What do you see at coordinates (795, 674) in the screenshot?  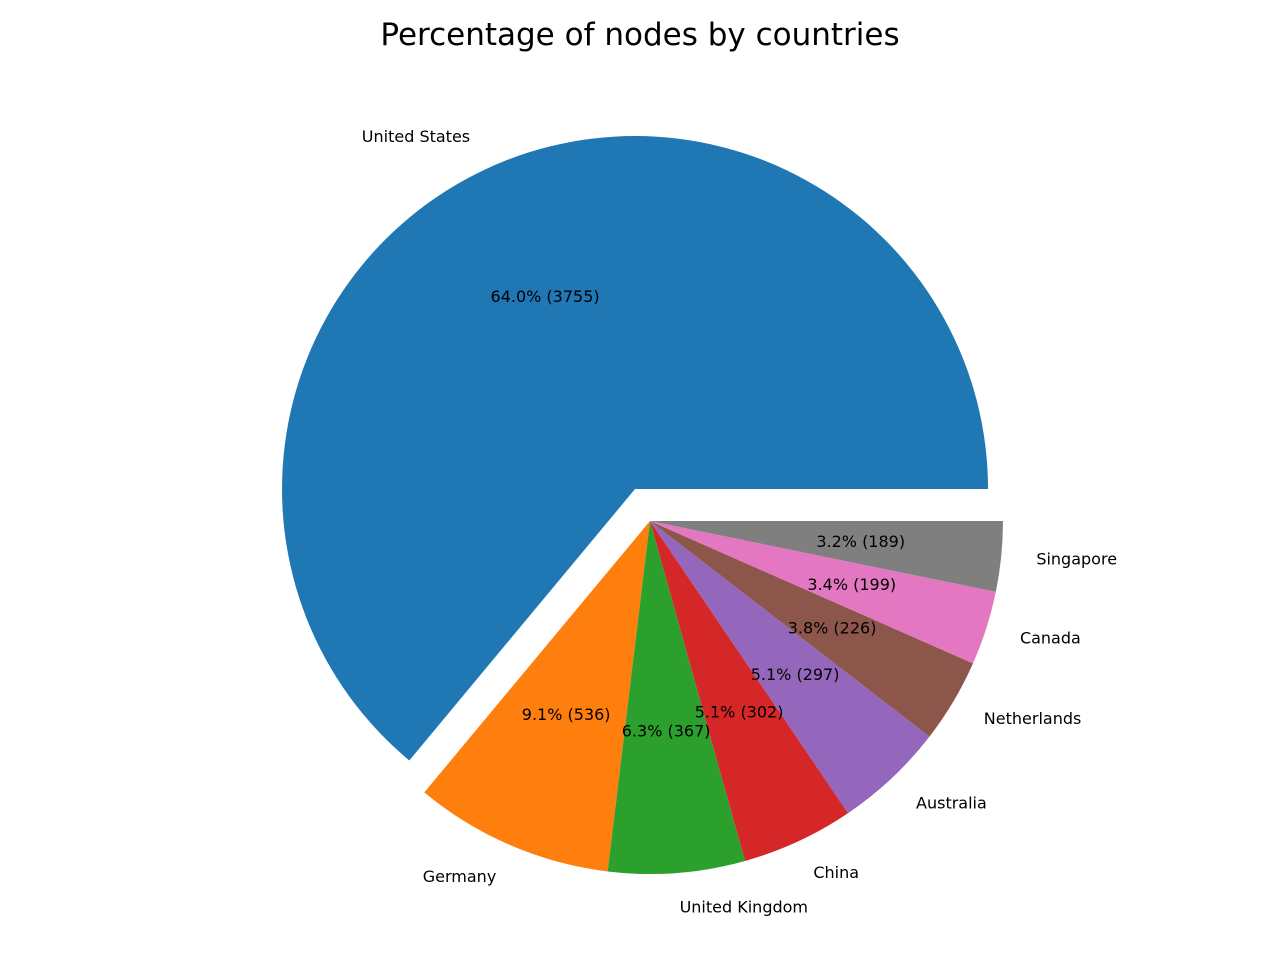 I see `percent-label-australia: 5.1% (297)` at bounding box center [795, 674].